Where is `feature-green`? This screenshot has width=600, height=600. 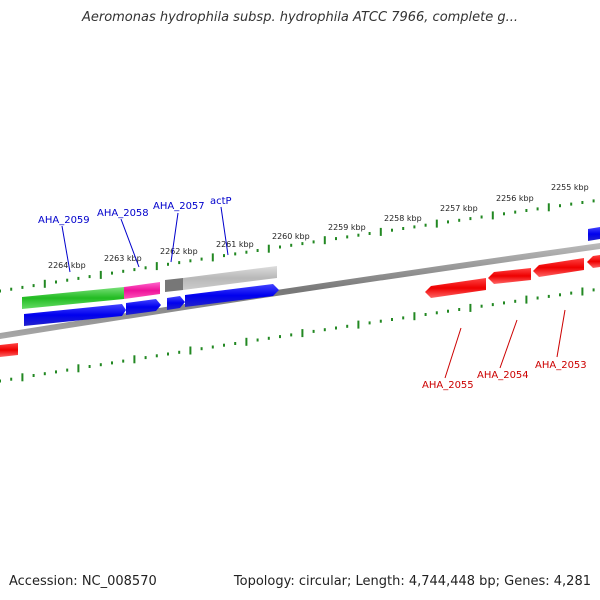
feature-green is located at coordinates (73, 298).